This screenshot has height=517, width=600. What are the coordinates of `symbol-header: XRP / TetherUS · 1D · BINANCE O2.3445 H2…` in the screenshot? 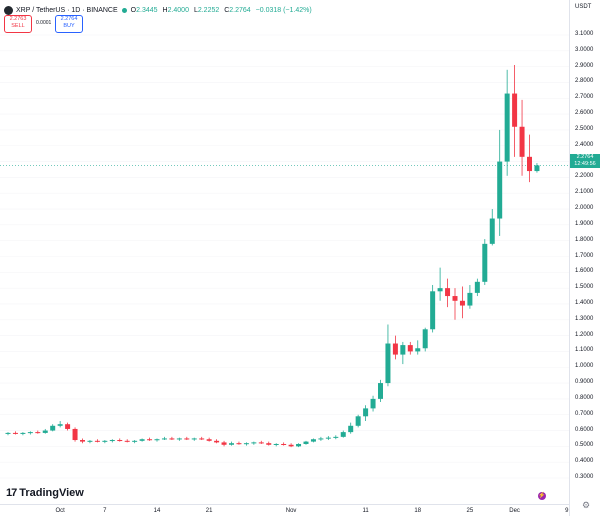 It's located at (159, 10).